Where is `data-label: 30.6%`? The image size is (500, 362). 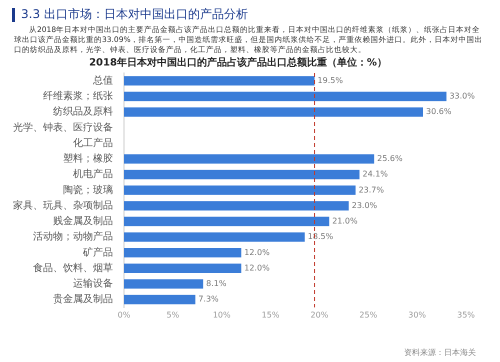 data-label: 30.6% is located at coordinates (439, 111).